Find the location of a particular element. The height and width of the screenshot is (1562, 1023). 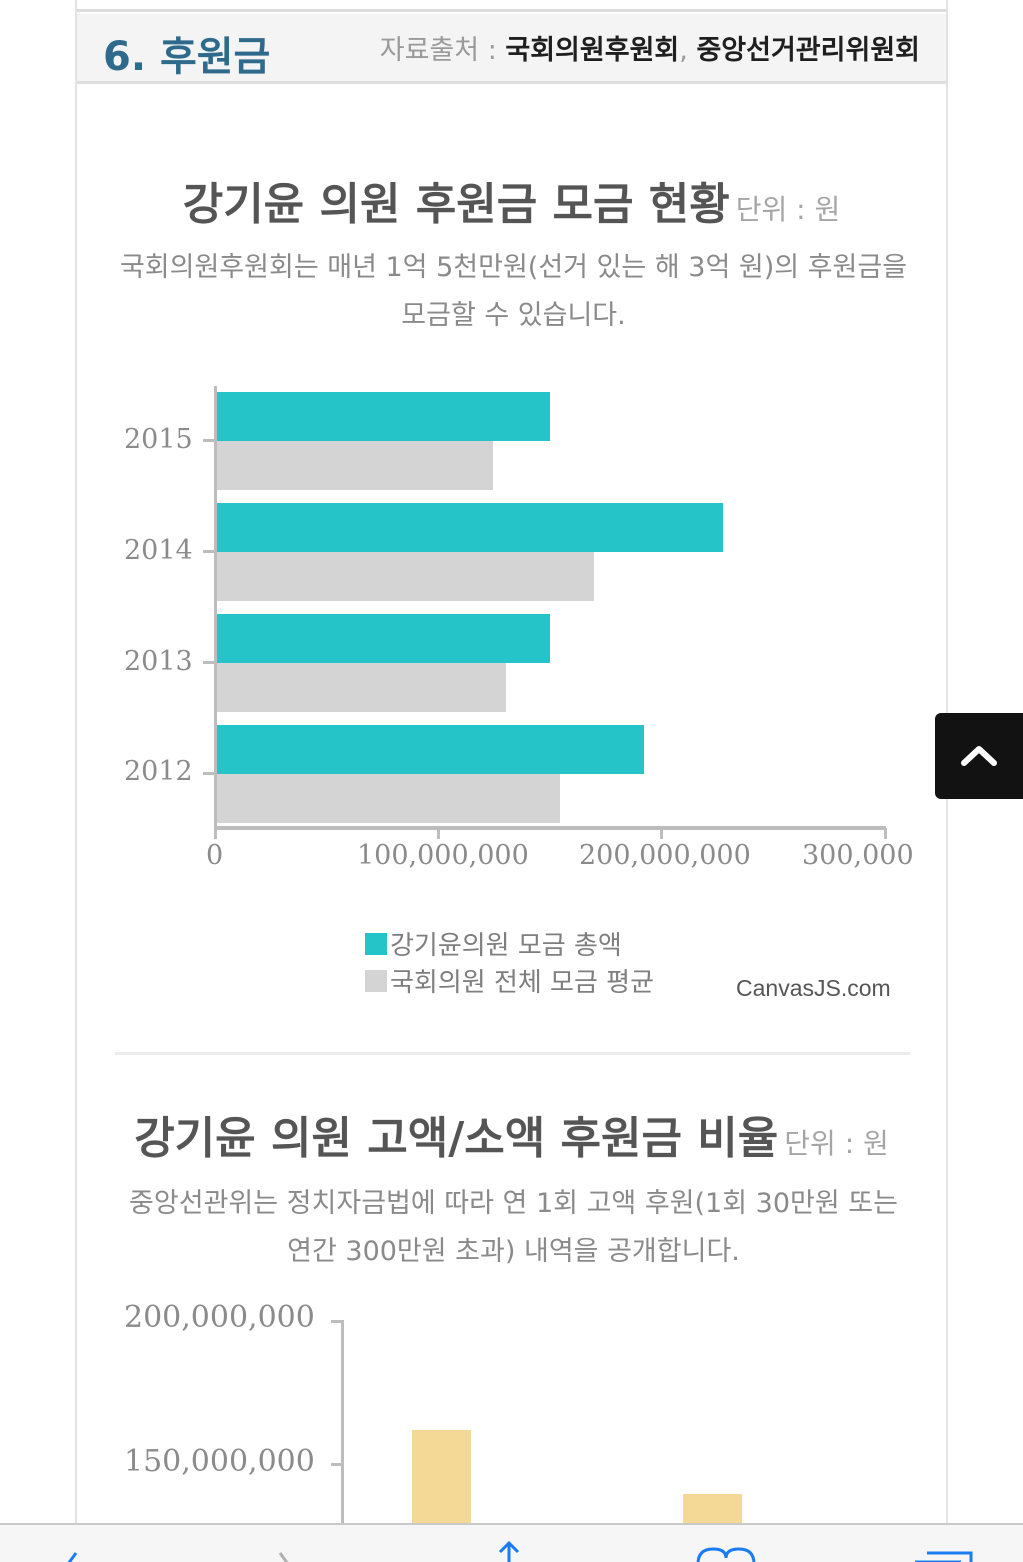

canvasjs-credit-link: CanvasJS.com is located at coordinates (813, 988).